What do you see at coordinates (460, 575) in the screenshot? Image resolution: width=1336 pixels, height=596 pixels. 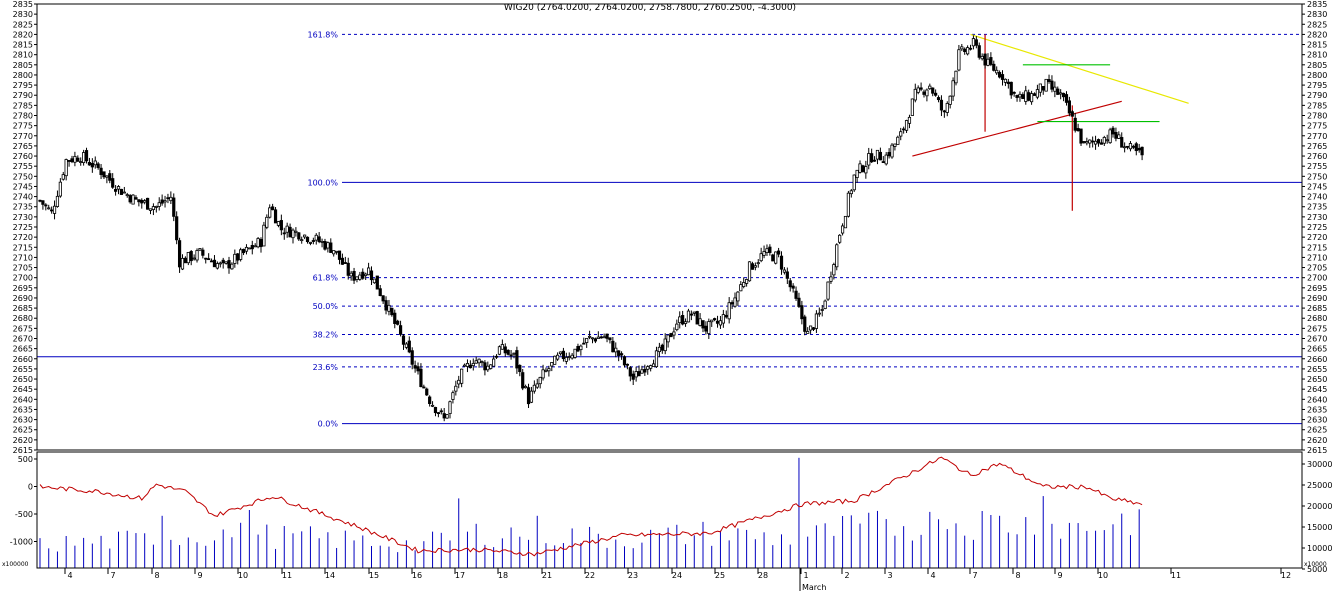 I see `x-tick-label: 17` at bounding box center [460, 575].